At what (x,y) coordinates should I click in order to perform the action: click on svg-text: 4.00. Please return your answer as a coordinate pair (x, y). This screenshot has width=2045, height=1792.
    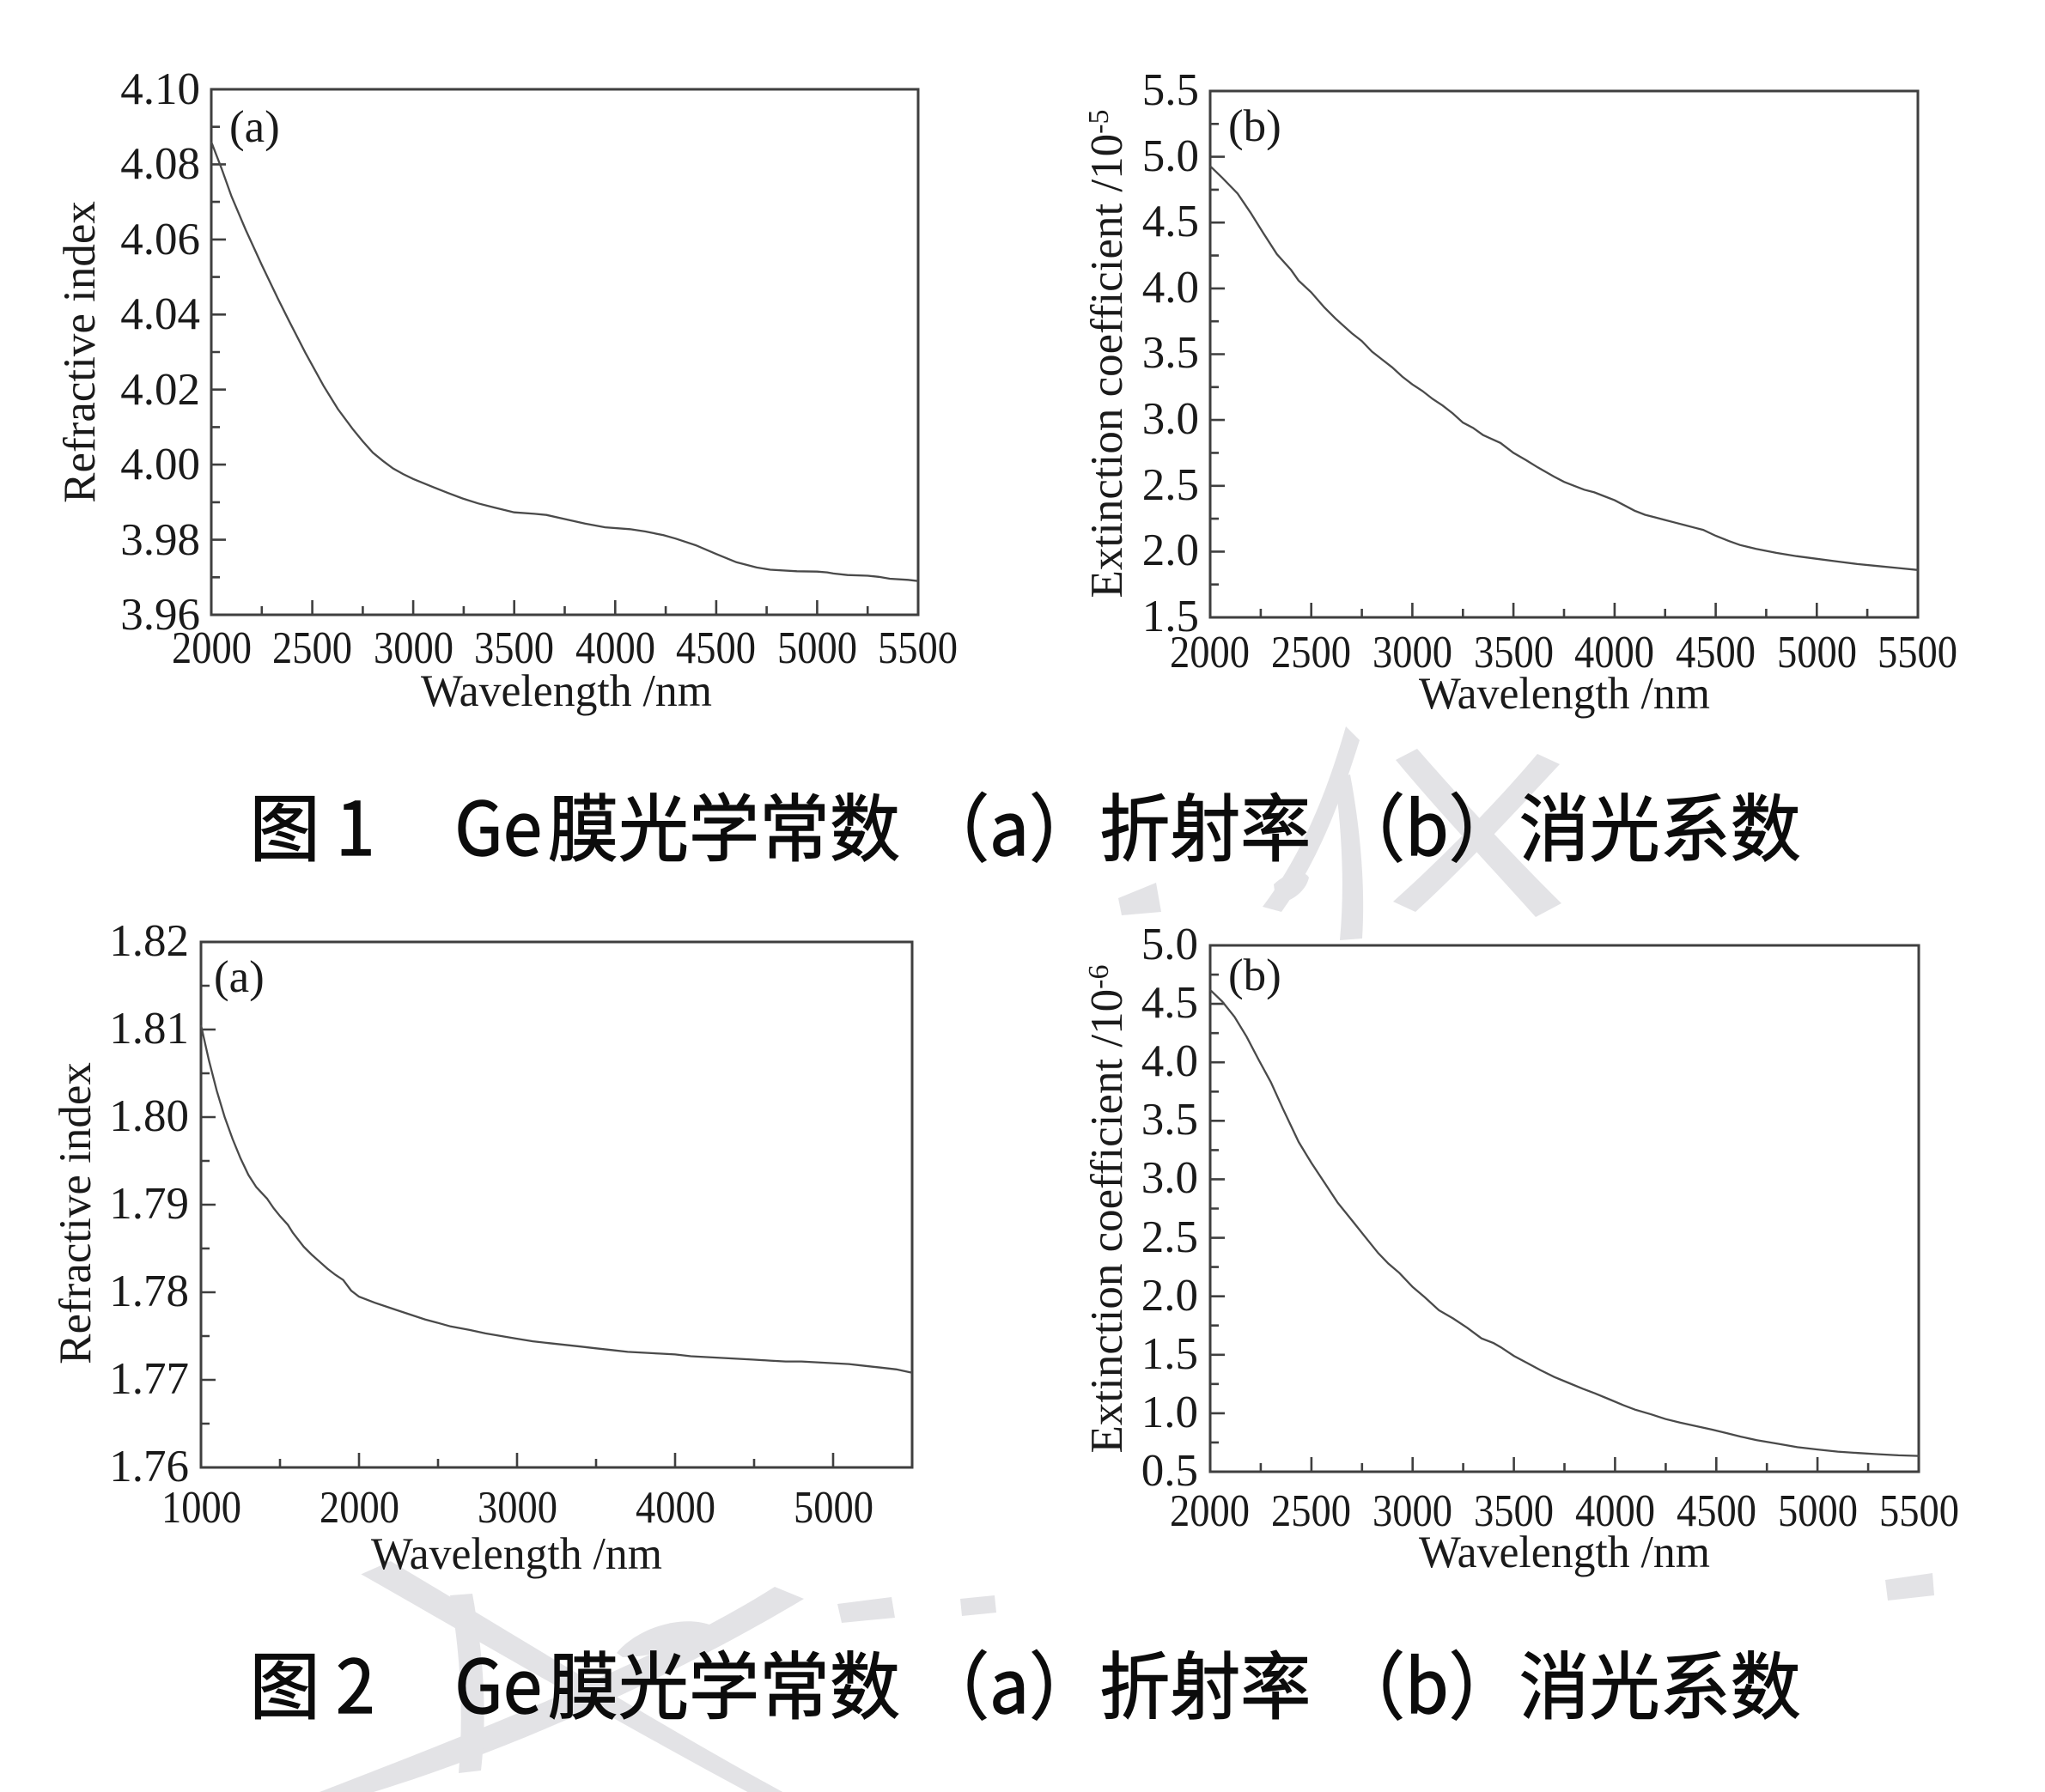
    Looking at the image, I should click on (160, 465).